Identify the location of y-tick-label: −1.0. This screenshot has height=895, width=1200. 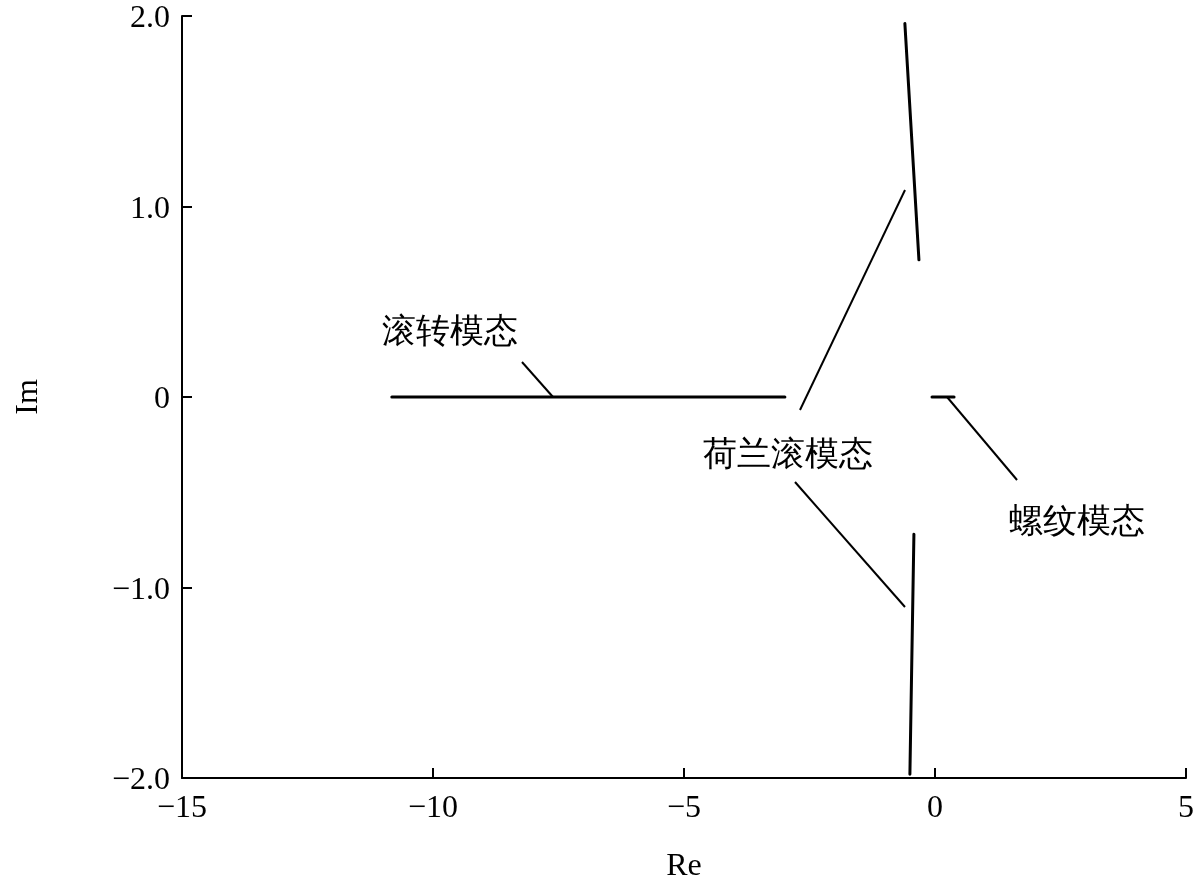
(140, 587).